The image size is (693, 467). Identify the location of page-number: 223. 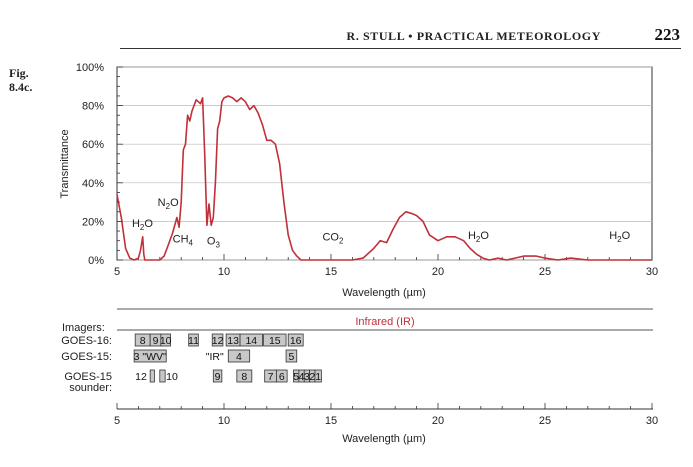
(667, 34).